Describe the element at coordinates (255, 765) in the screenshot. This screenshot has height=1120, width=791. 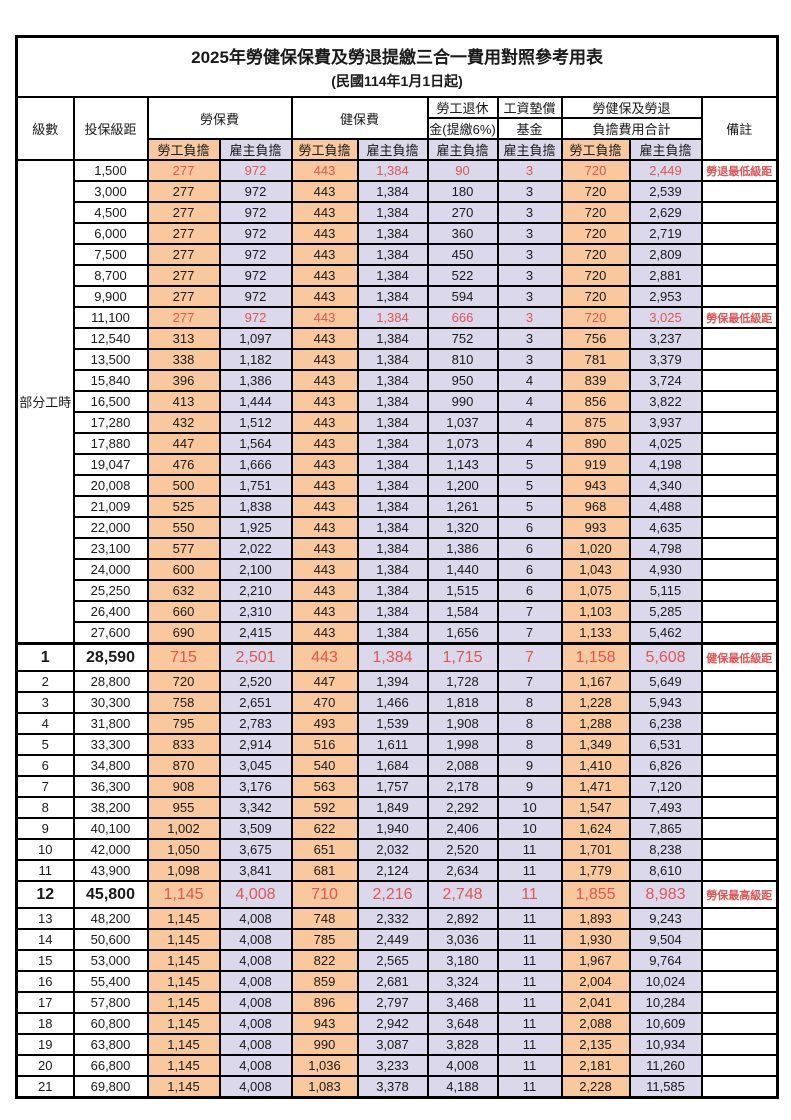
I see `fee-cell: 3,045` at that location.